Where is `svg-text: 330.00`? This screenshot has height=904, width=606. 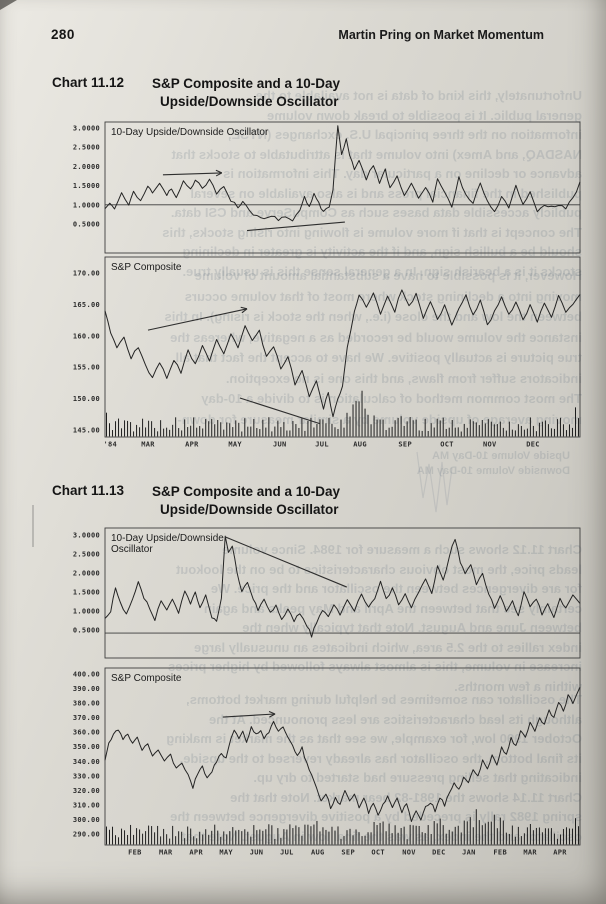
svg-text: 330.00 is located at coordinates (86, 776).